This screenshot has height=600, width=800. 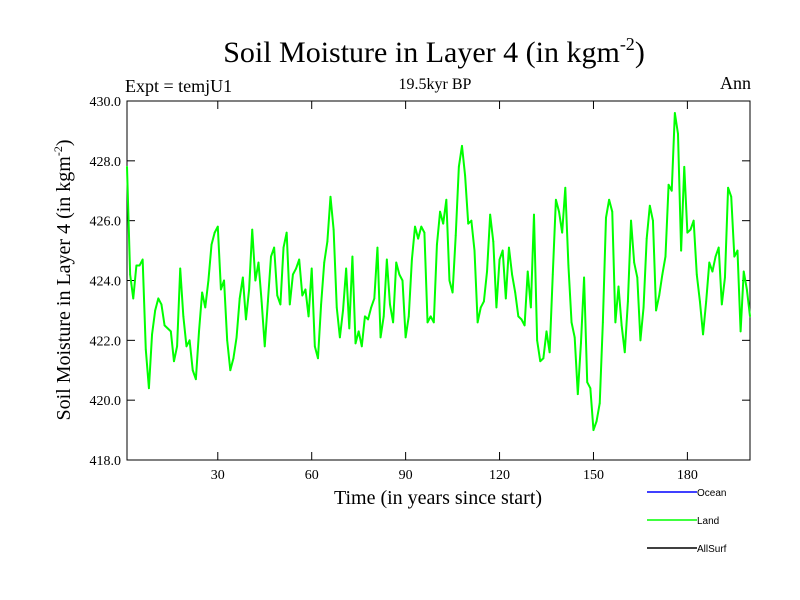 I want to click on x-tick-label: 180, so click(x=687, y=475).